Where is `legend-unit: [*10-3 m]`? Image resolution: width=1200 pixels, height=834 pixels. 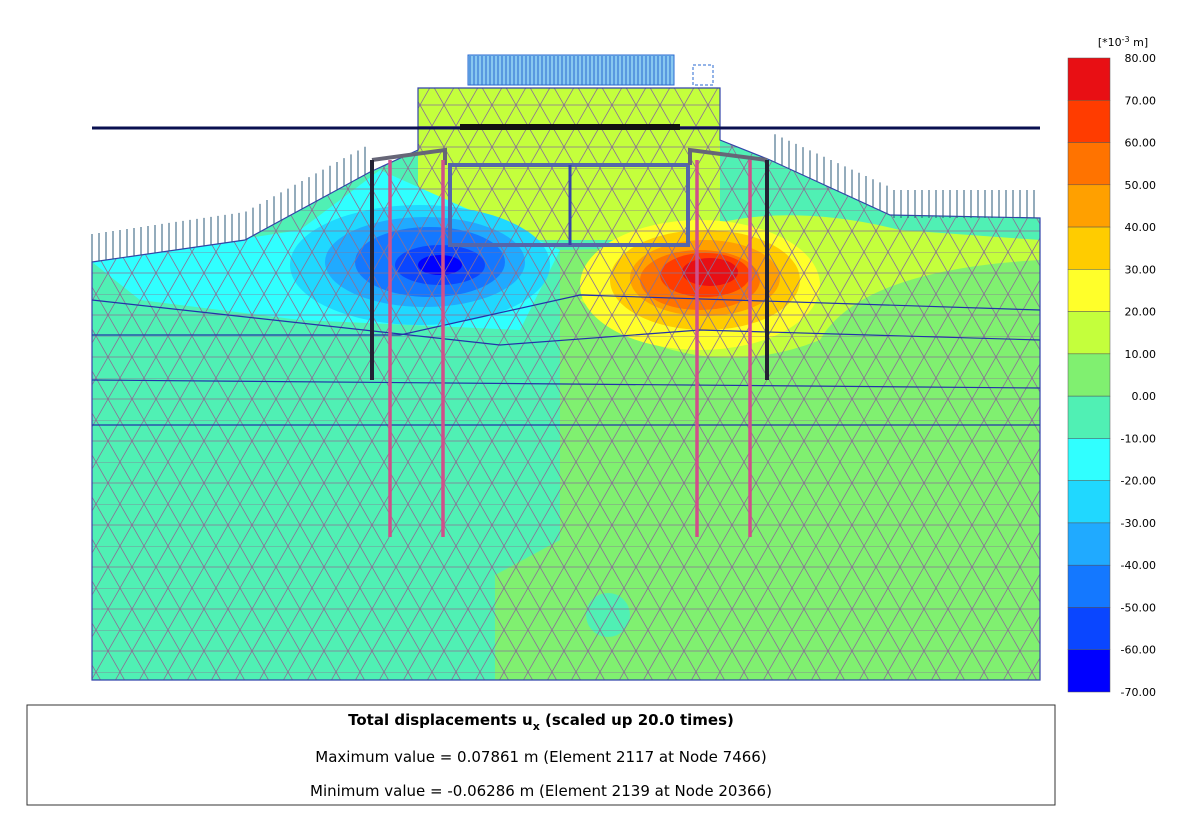 legend-unit: [*10-3 m] is located at coordinates (1123, 42).